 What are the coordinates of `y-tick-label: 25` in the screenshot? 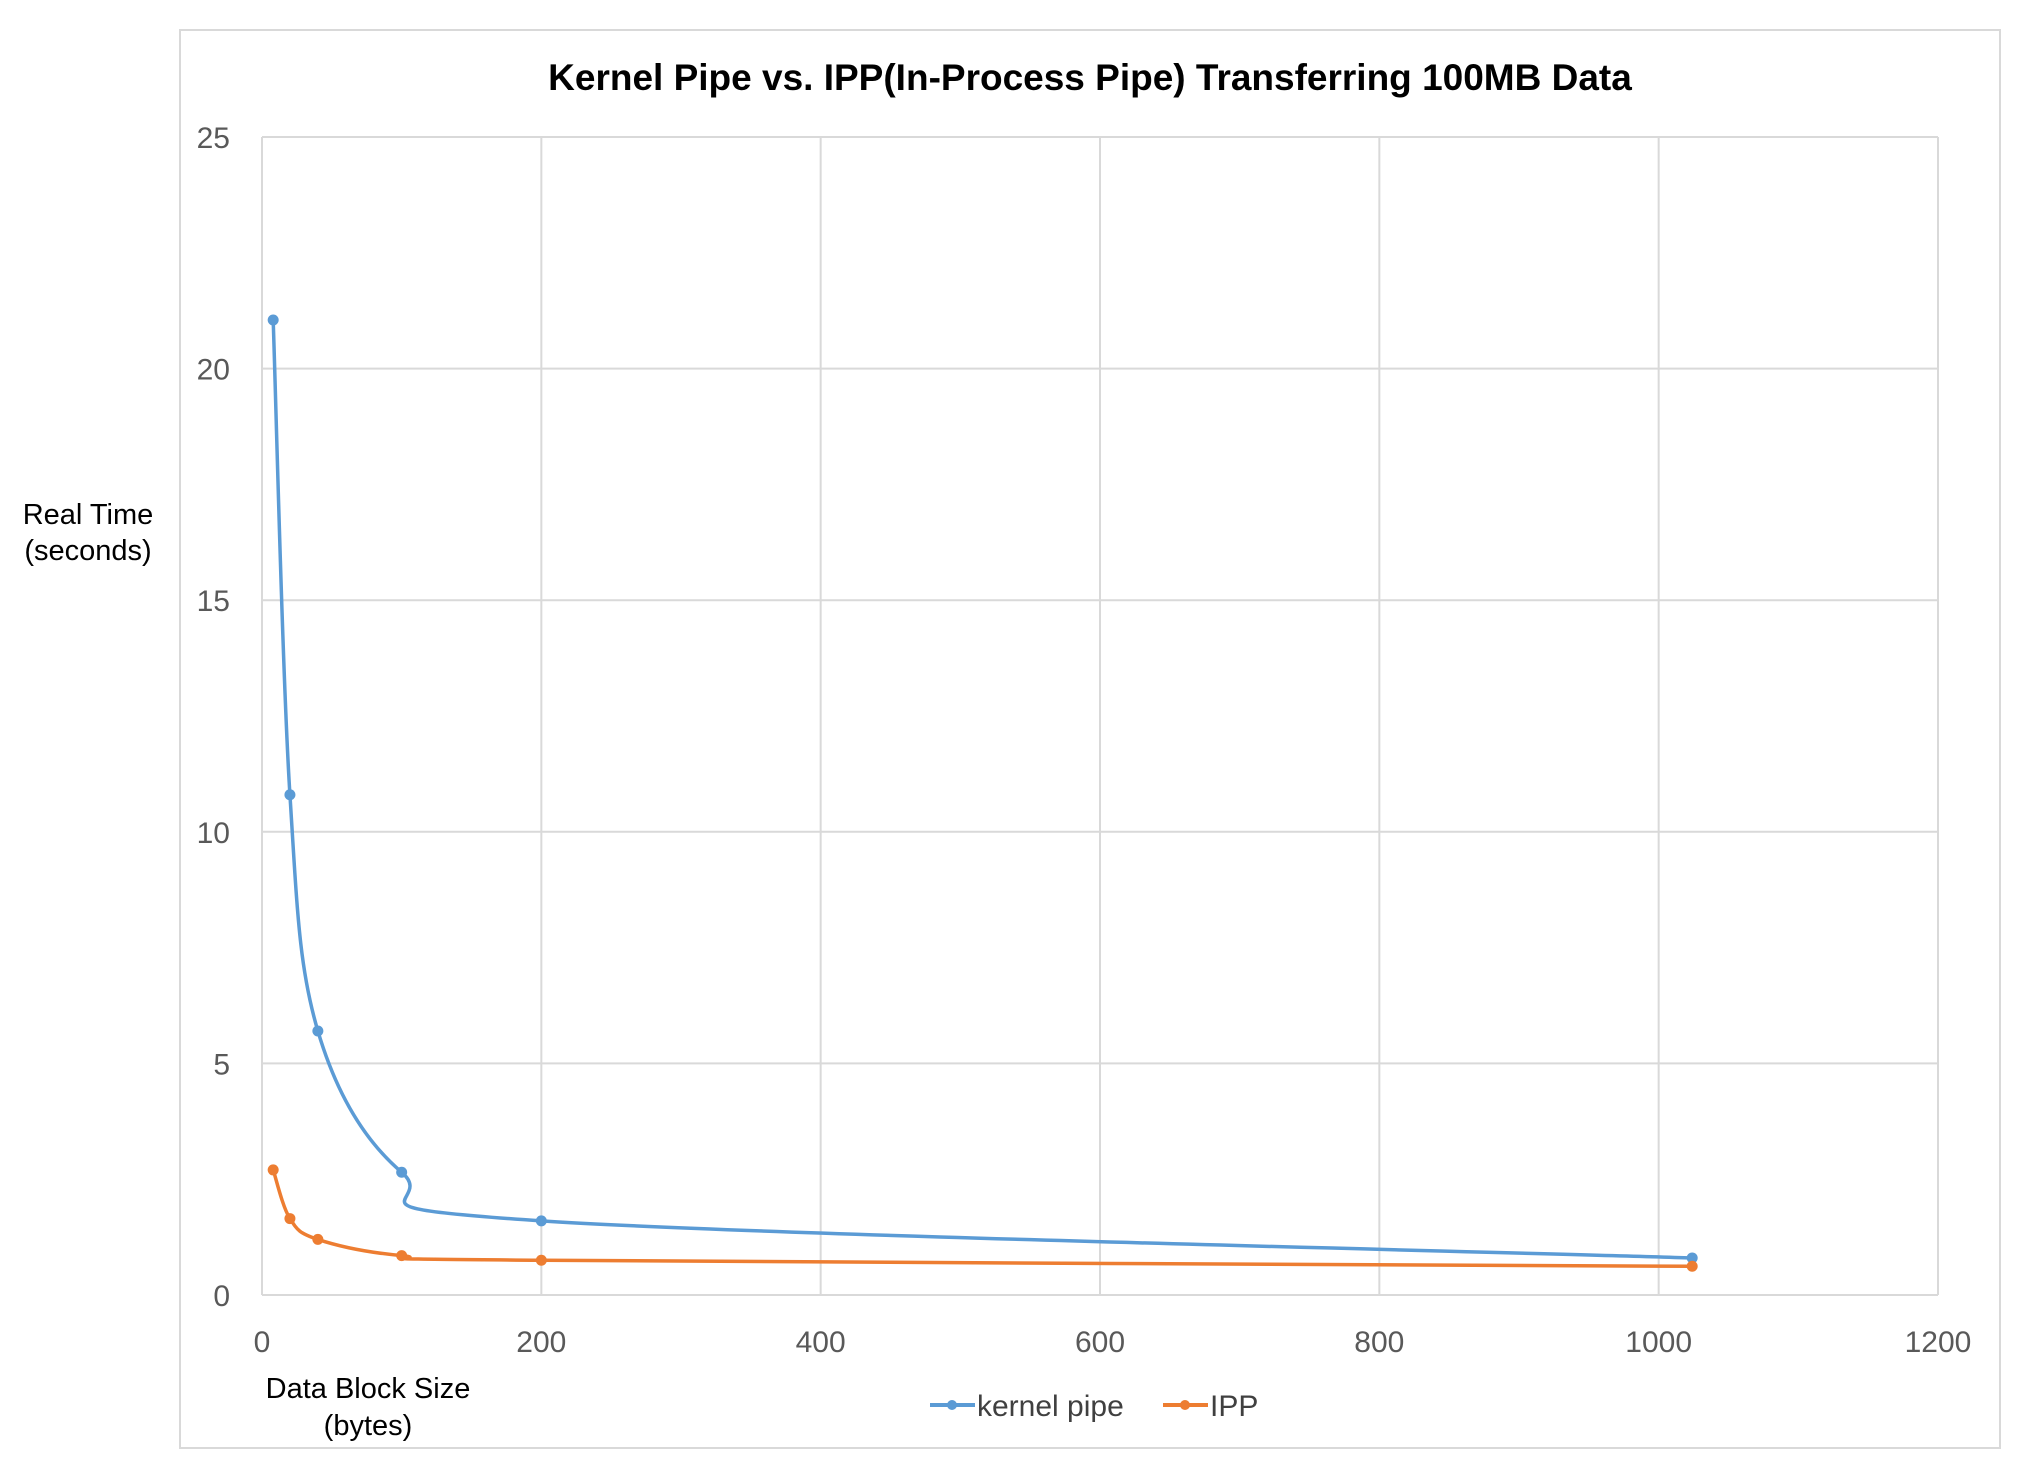 It's located at (213, 138).